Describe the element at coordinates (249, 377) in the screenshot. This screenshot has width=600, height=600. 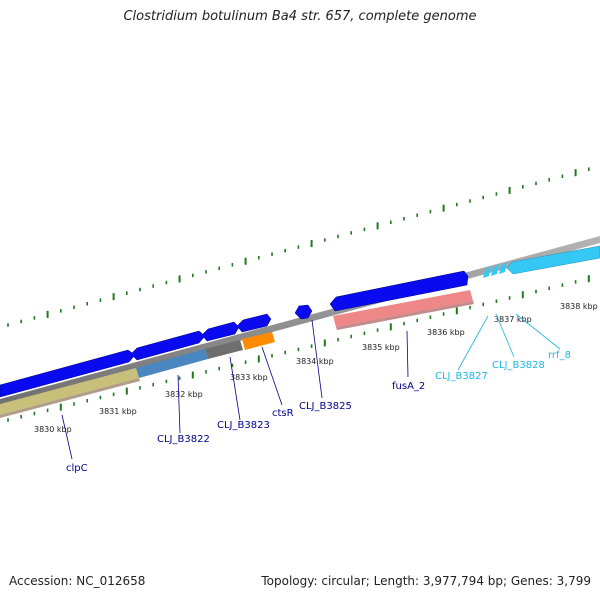
I see `kbp-label: 3833 kbp` at that location.